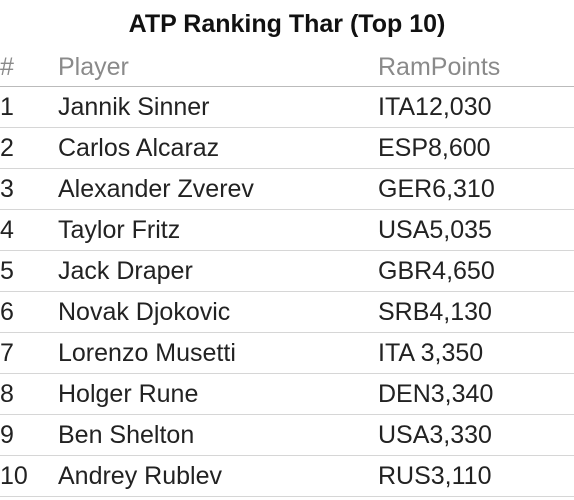 The width and height of the screenshot is (574, 500). Describe the element at coordinates (29, 312) in the screenshot. I see `table-cell: 6` at that location.